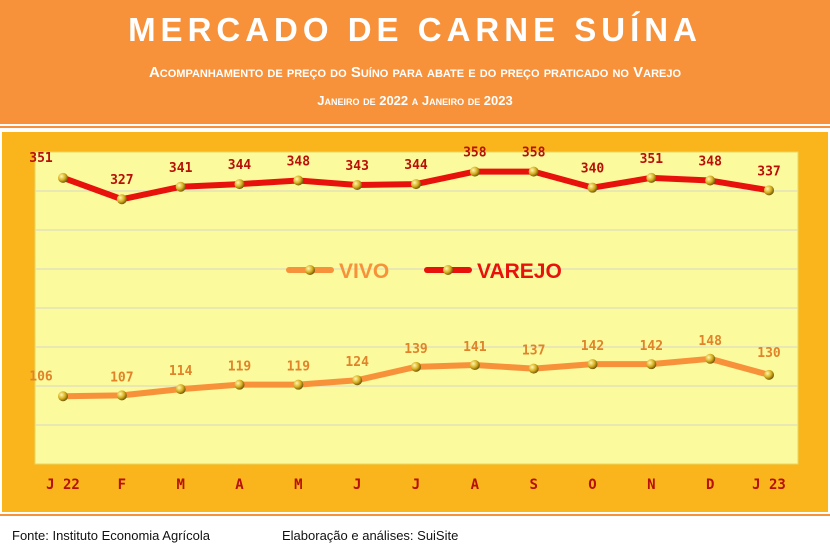  I want to click on legend-label: VAREJO, so click(519, 271).